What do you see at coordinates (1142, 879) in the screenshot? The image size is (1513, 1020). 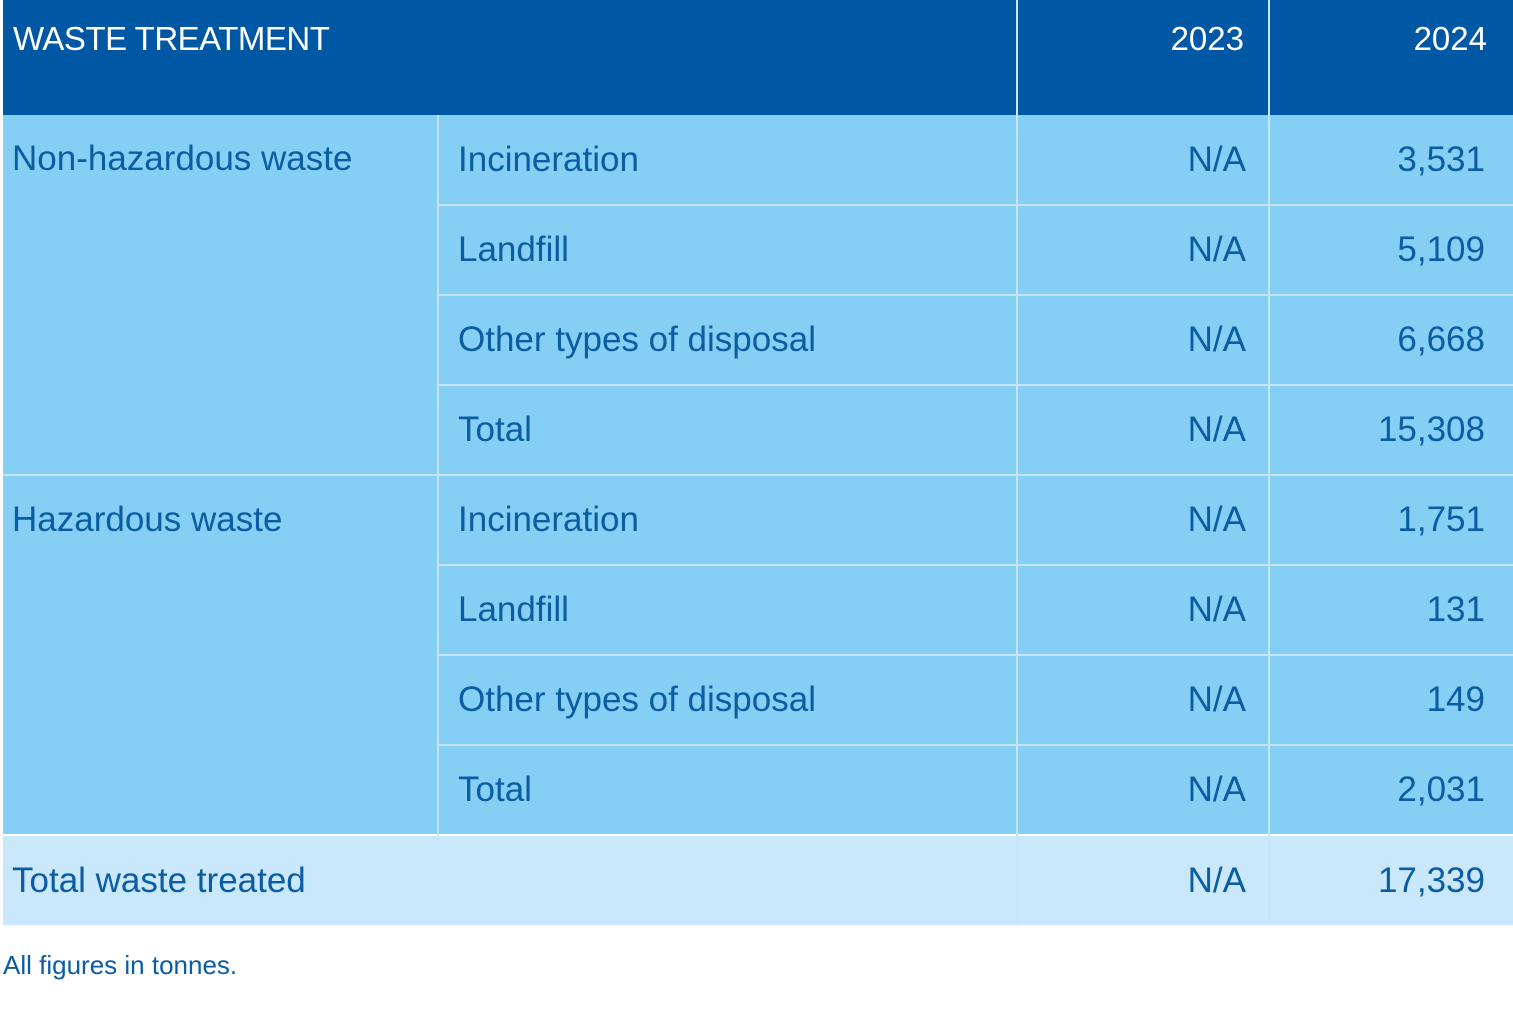 I see `grand-total-2023: N/A` at bounding box center [1142, 879].